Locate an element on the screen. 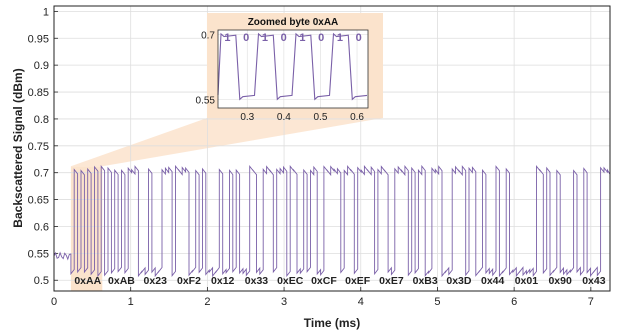 The width and height of the screenshot is (620, 332). byte-label: 0xEC is located at coordinates (290, 281).